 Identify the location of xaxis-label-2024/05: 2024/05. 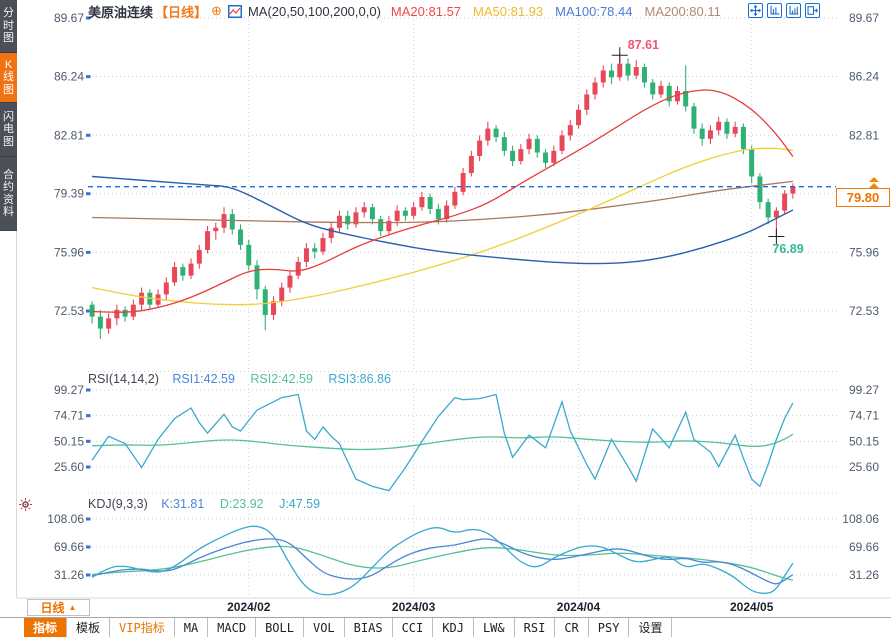
(751, 607).